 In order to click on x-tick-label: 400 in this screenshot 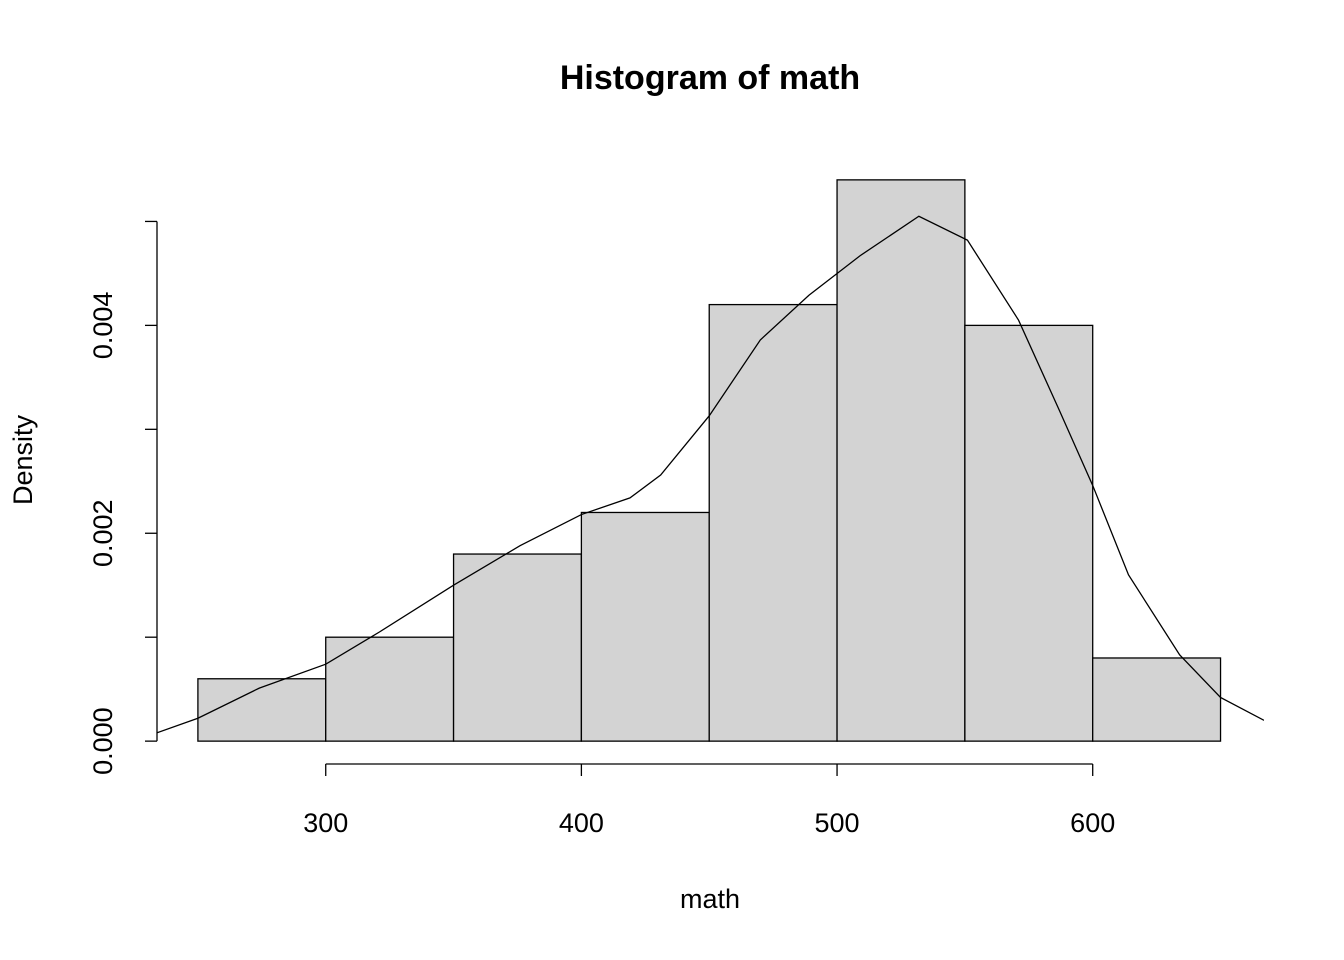, I will do `click(581, 823)`.